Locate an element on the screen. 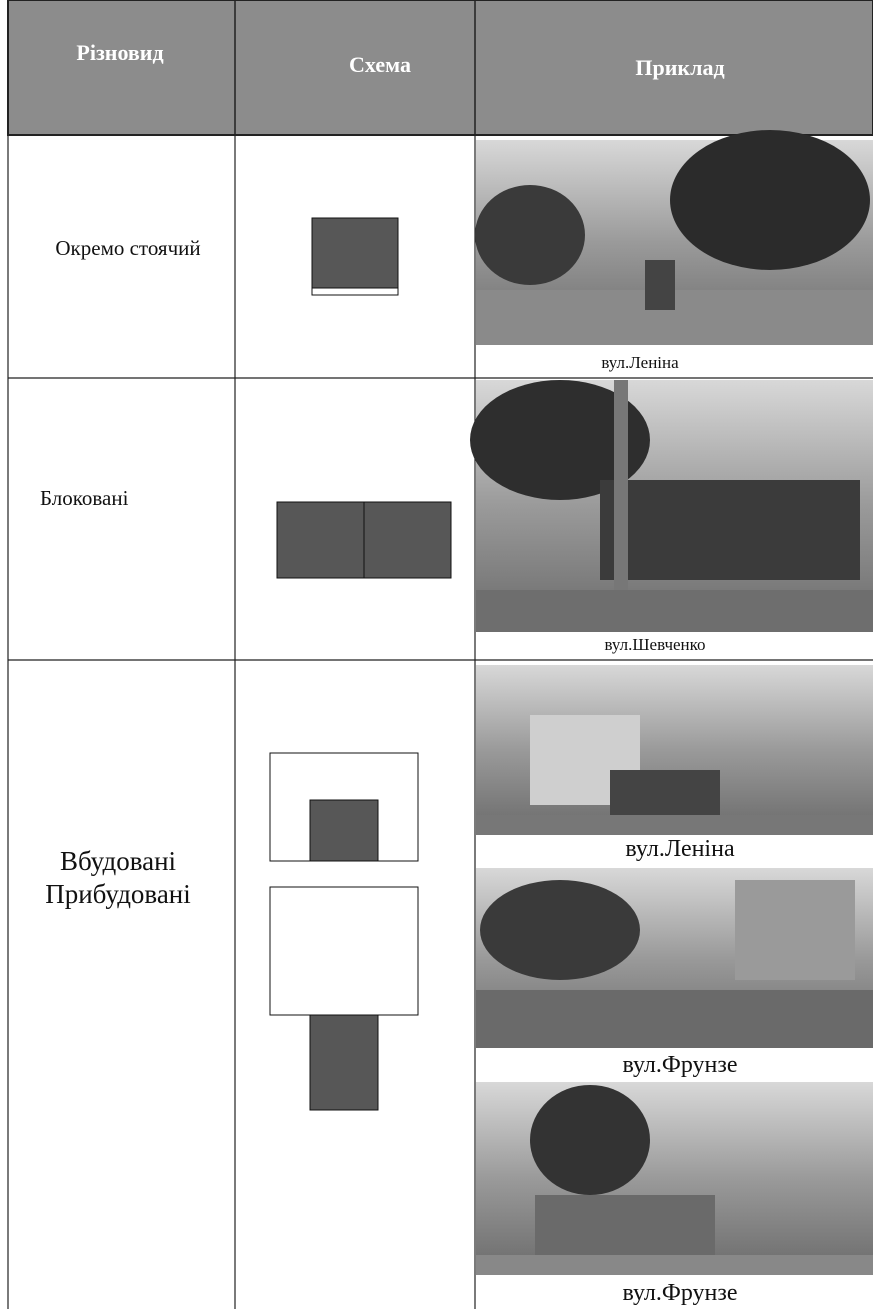 The height and width of the screenshot is (1314, 873). scheme is located at coordinates (360, 664).